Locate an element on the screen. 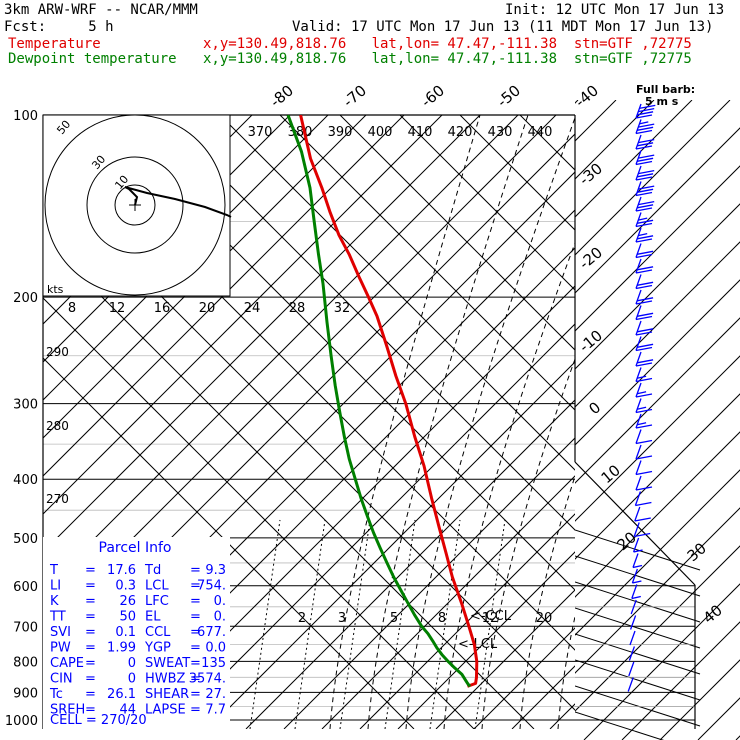 This screenshot has width=740, height=740. parcel-label: CCL is located at coordinates (158, 632).